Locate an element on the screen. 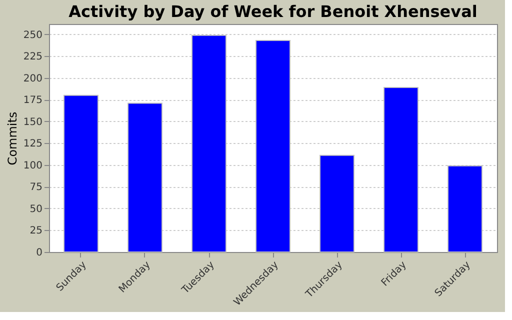 This screenshot has height=320, width=512. y-tick-label: 125 is located at coordinates (32, 144).